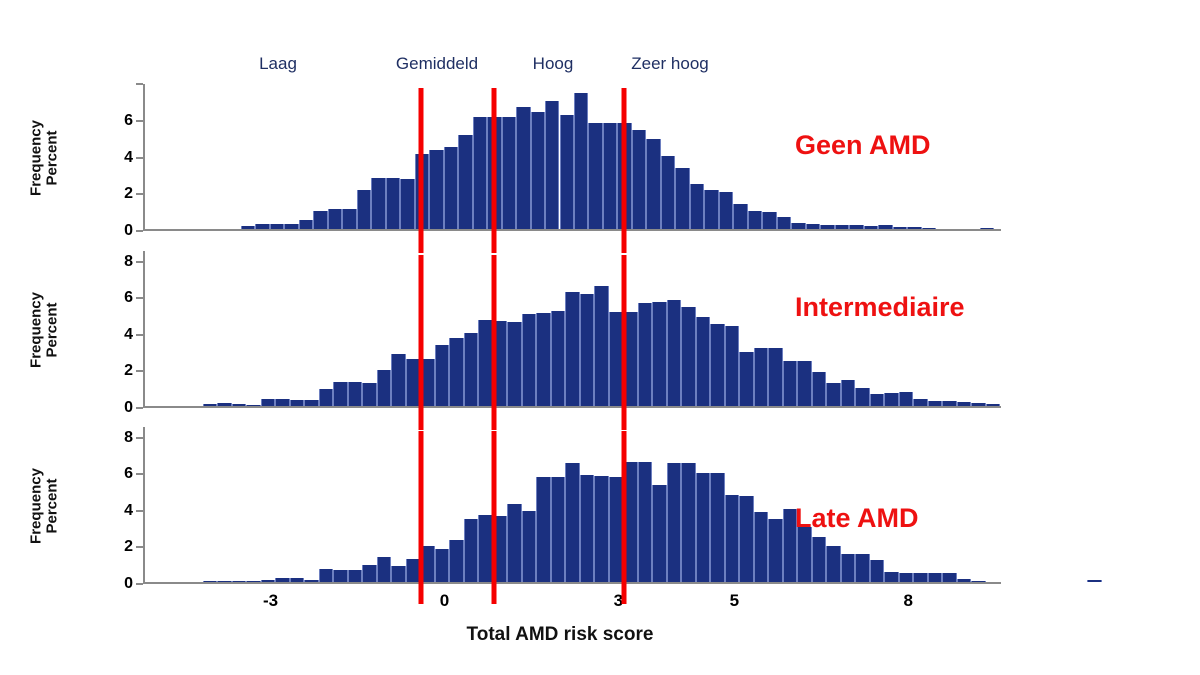 Image resolution: width=1200 pixels, height=675 pixels. What do you see at coordinates (857, 518) in the screenshot?
I see `panel-annotation-3: Late AMD` at bounding box center [857, 518].